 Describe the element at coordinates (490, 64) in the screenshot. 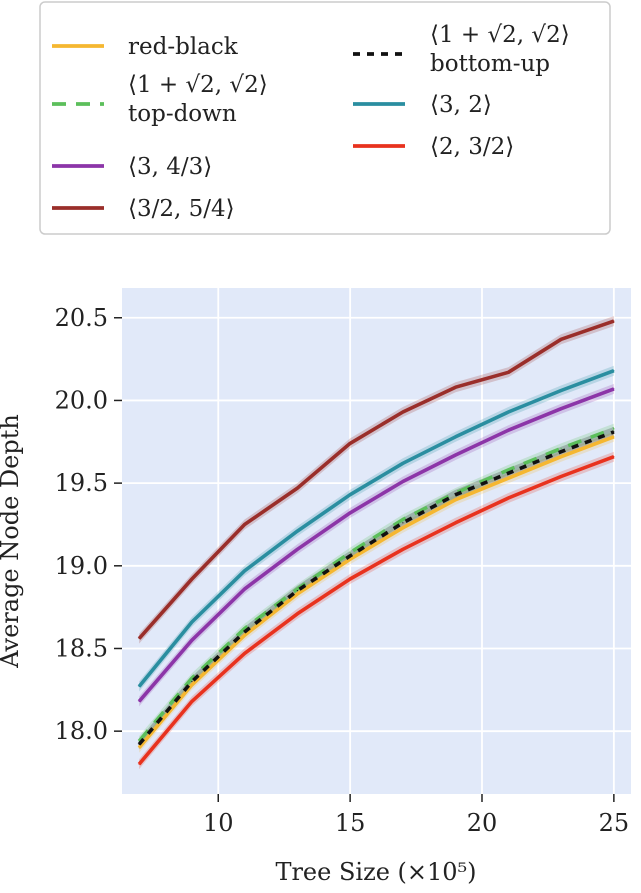

I see `legend-label-line: bottom-up` at that location.